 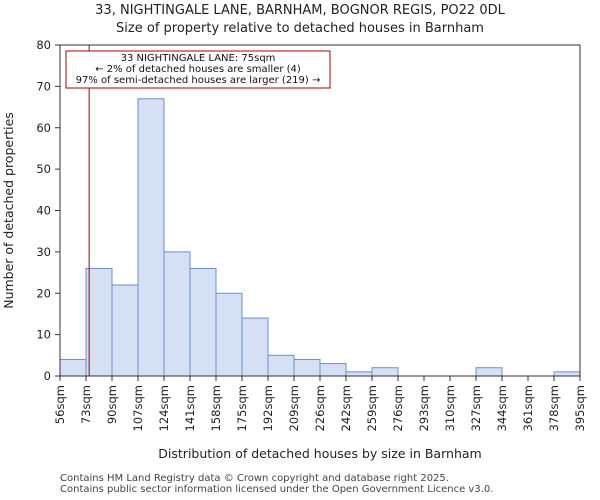 I want to click on x-tick-label: 90sqm, so click(x=112, y=404).